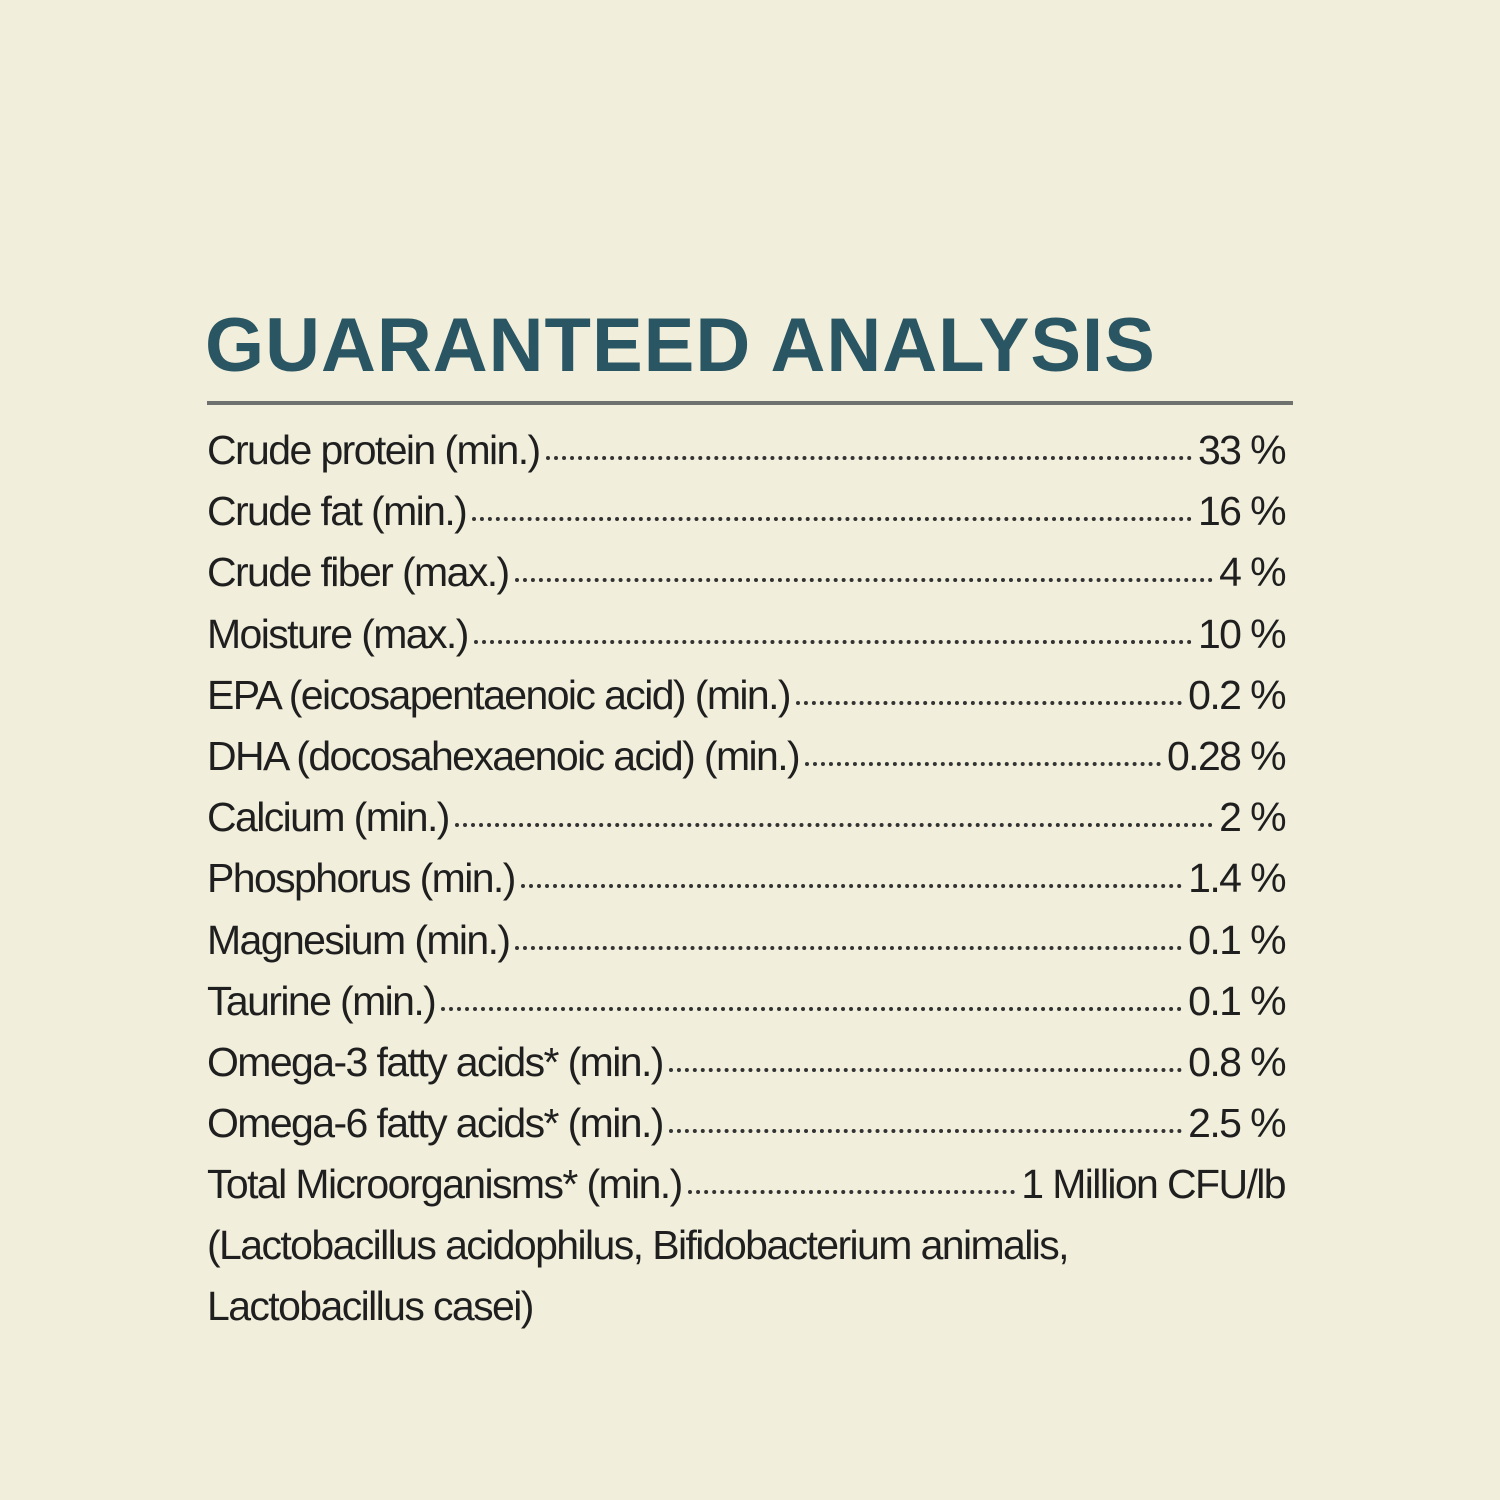  What do you see at coordinates (445, 1184) in the screenshot?
I see `nutrient-label: Total Microorganisms* (min.)` at bounding box center [445, 1184].